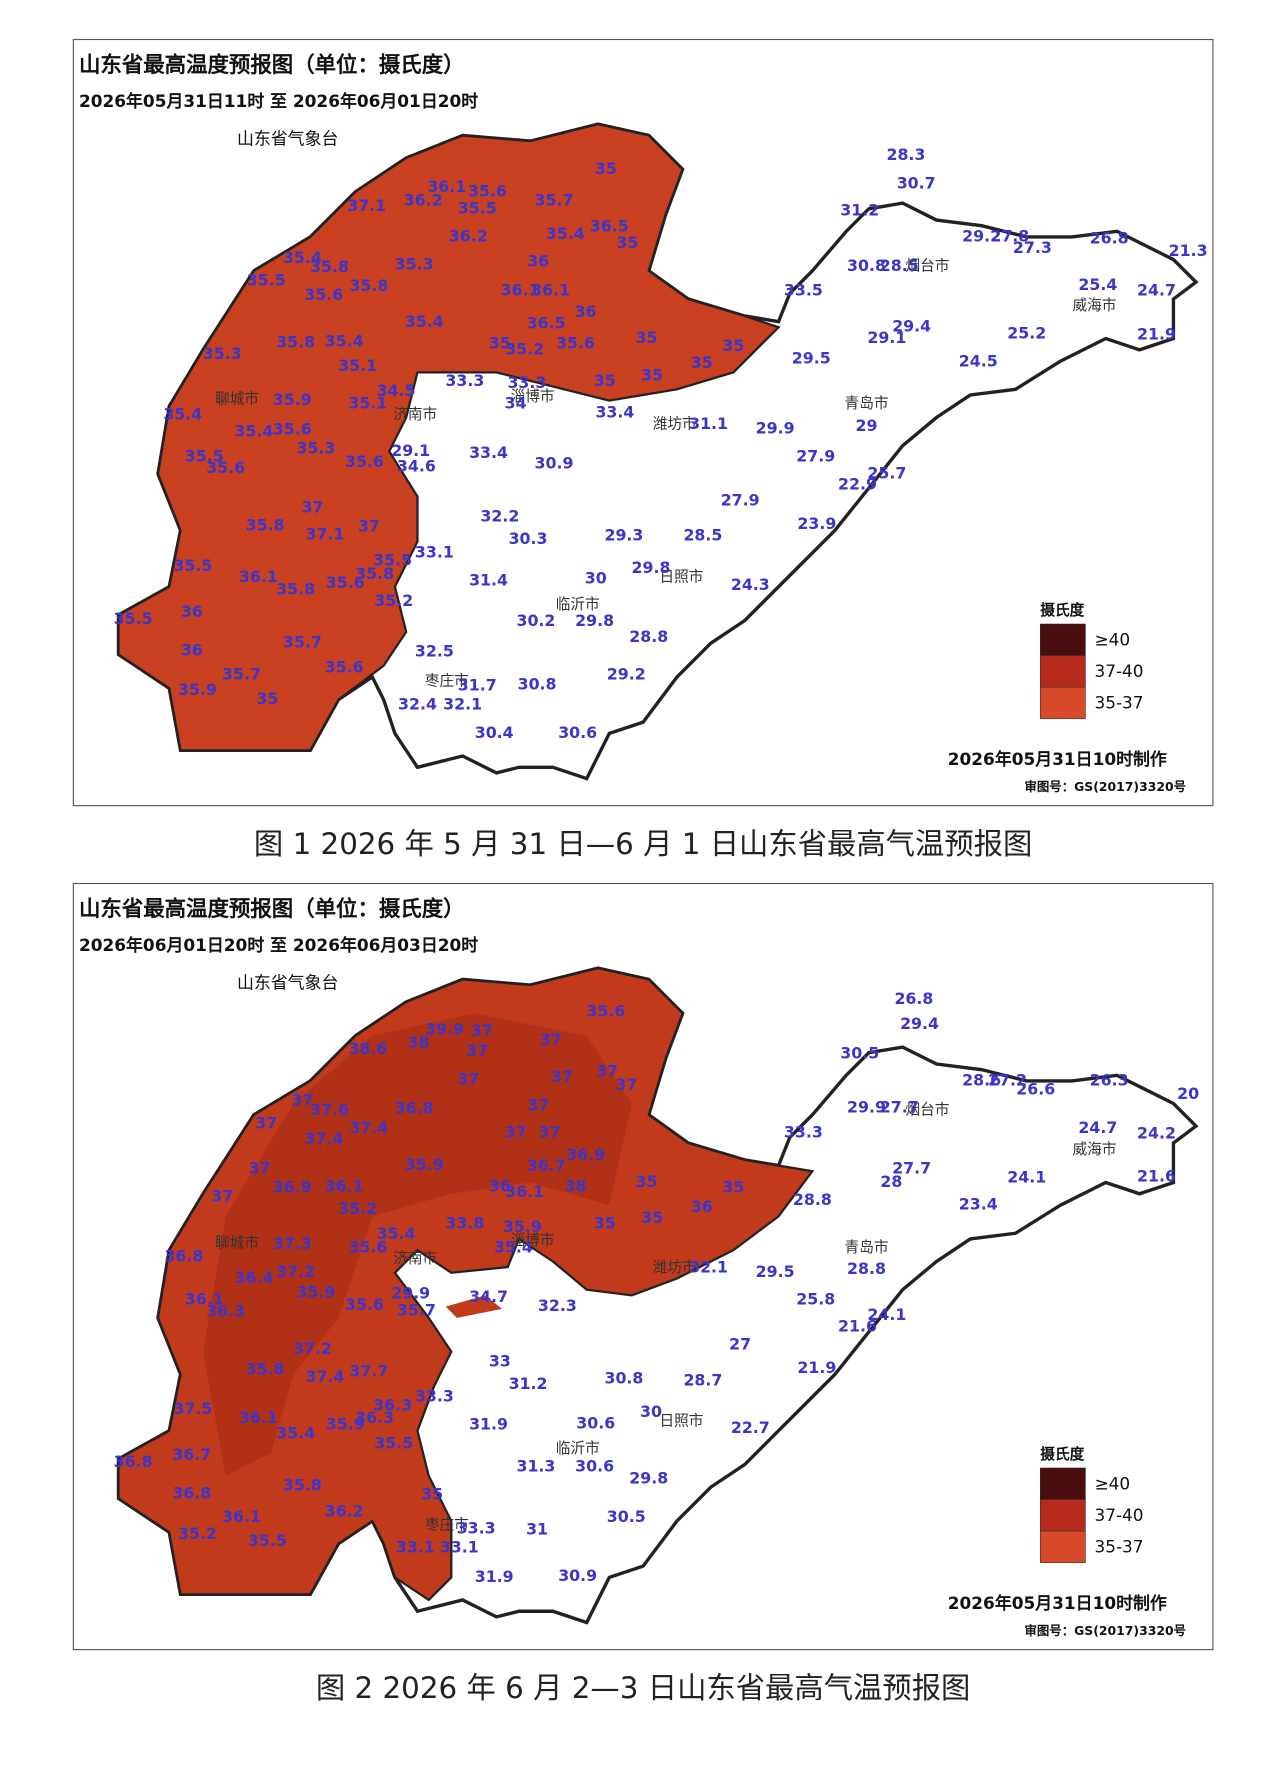  Describe the element at coordinates (1188, 1093) in the screenshot. I see `temperature: 20` at that location.